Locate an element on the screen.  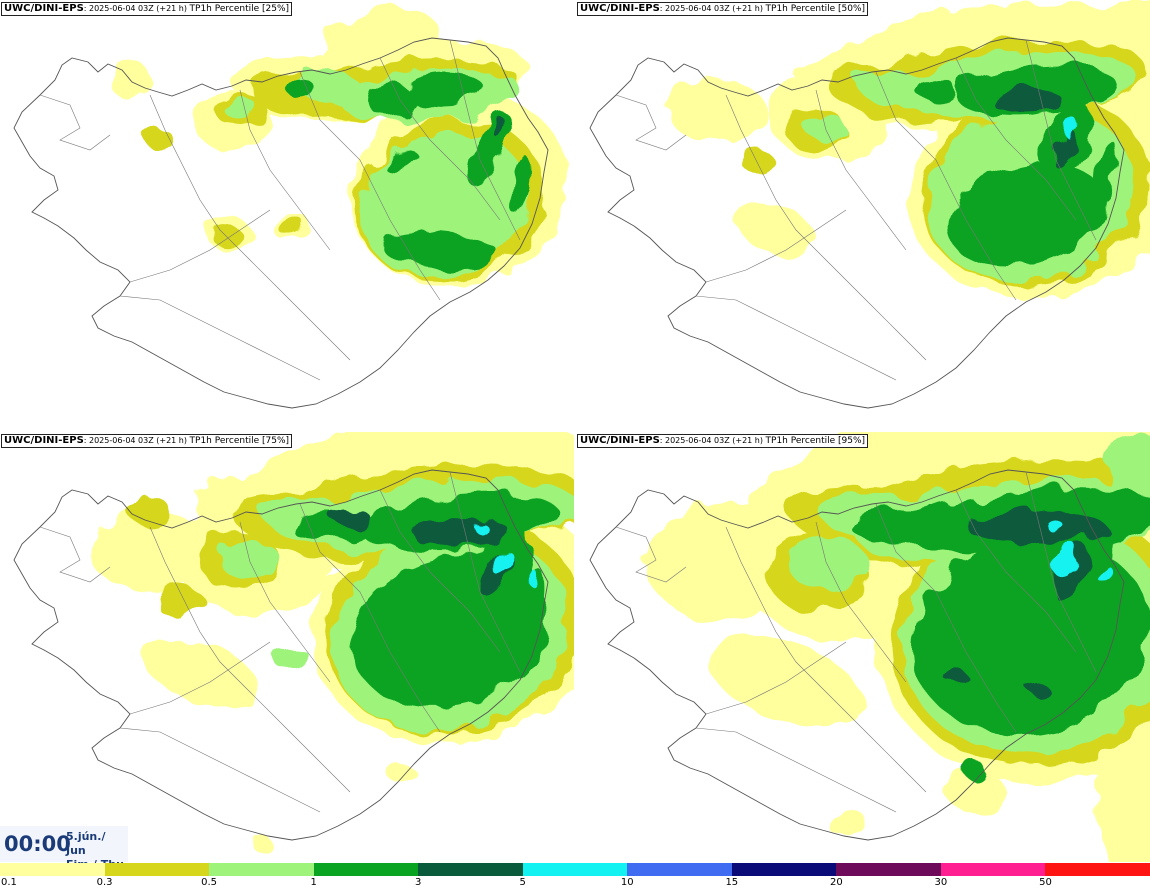
color-legend-bar is located at coordinates (575, 869).